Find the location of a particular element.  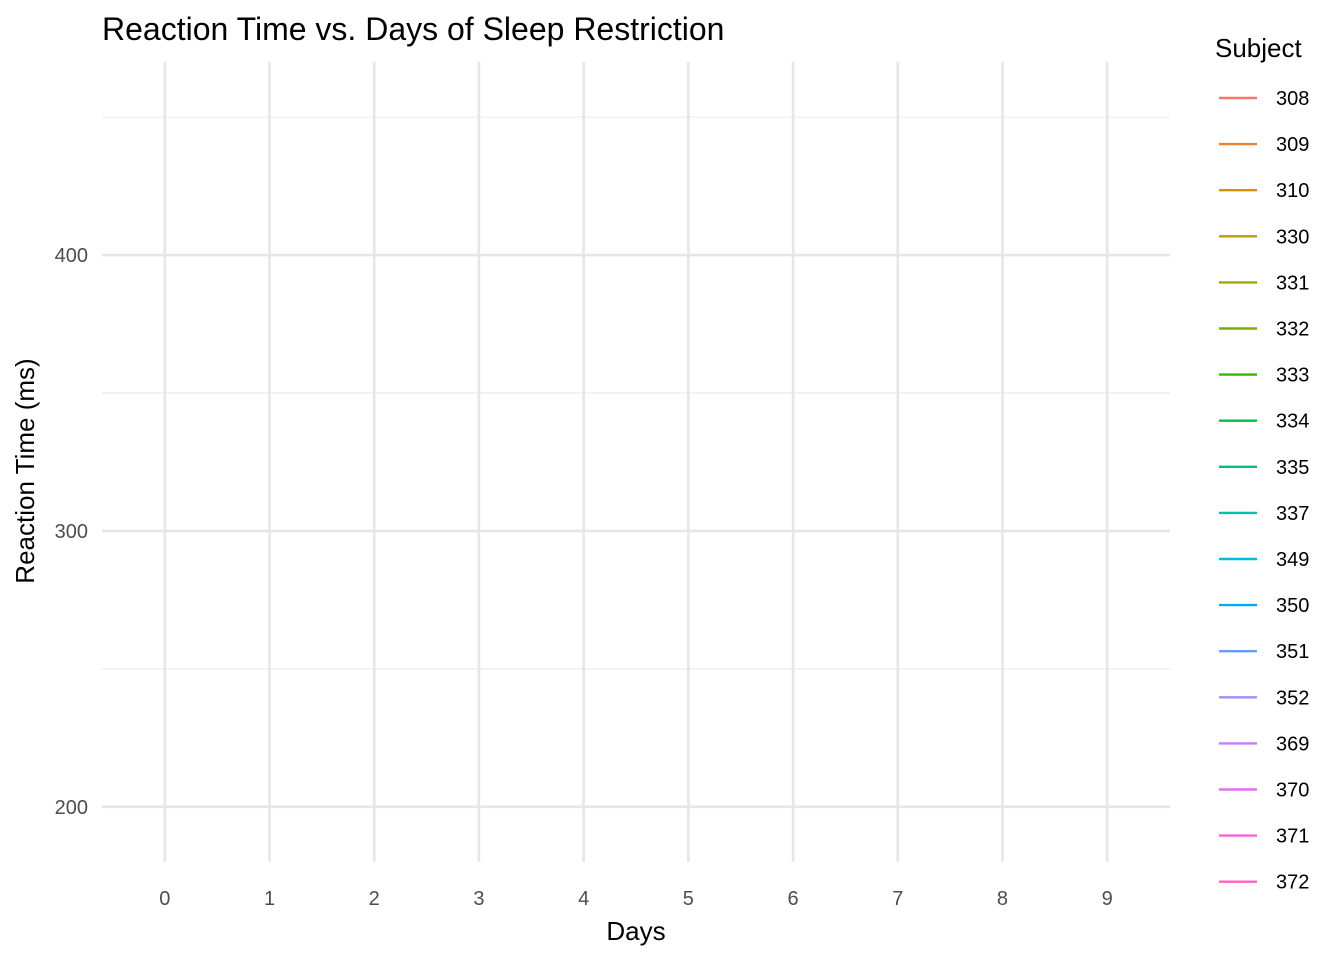

legend-label: 351 is located at coordinates (1292, 652).